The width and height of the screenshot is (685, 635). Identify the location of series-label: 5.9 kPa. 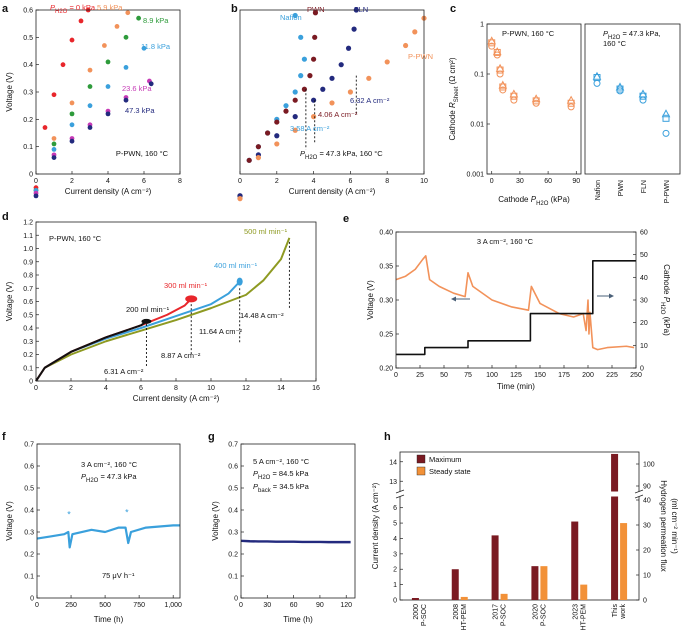
(110, 7).